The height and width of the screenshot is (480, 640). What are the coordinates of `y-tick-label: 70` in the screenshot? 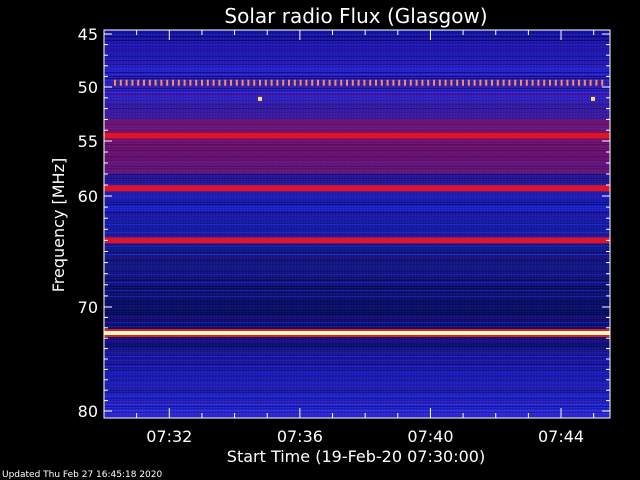 It's located at (88, 307).